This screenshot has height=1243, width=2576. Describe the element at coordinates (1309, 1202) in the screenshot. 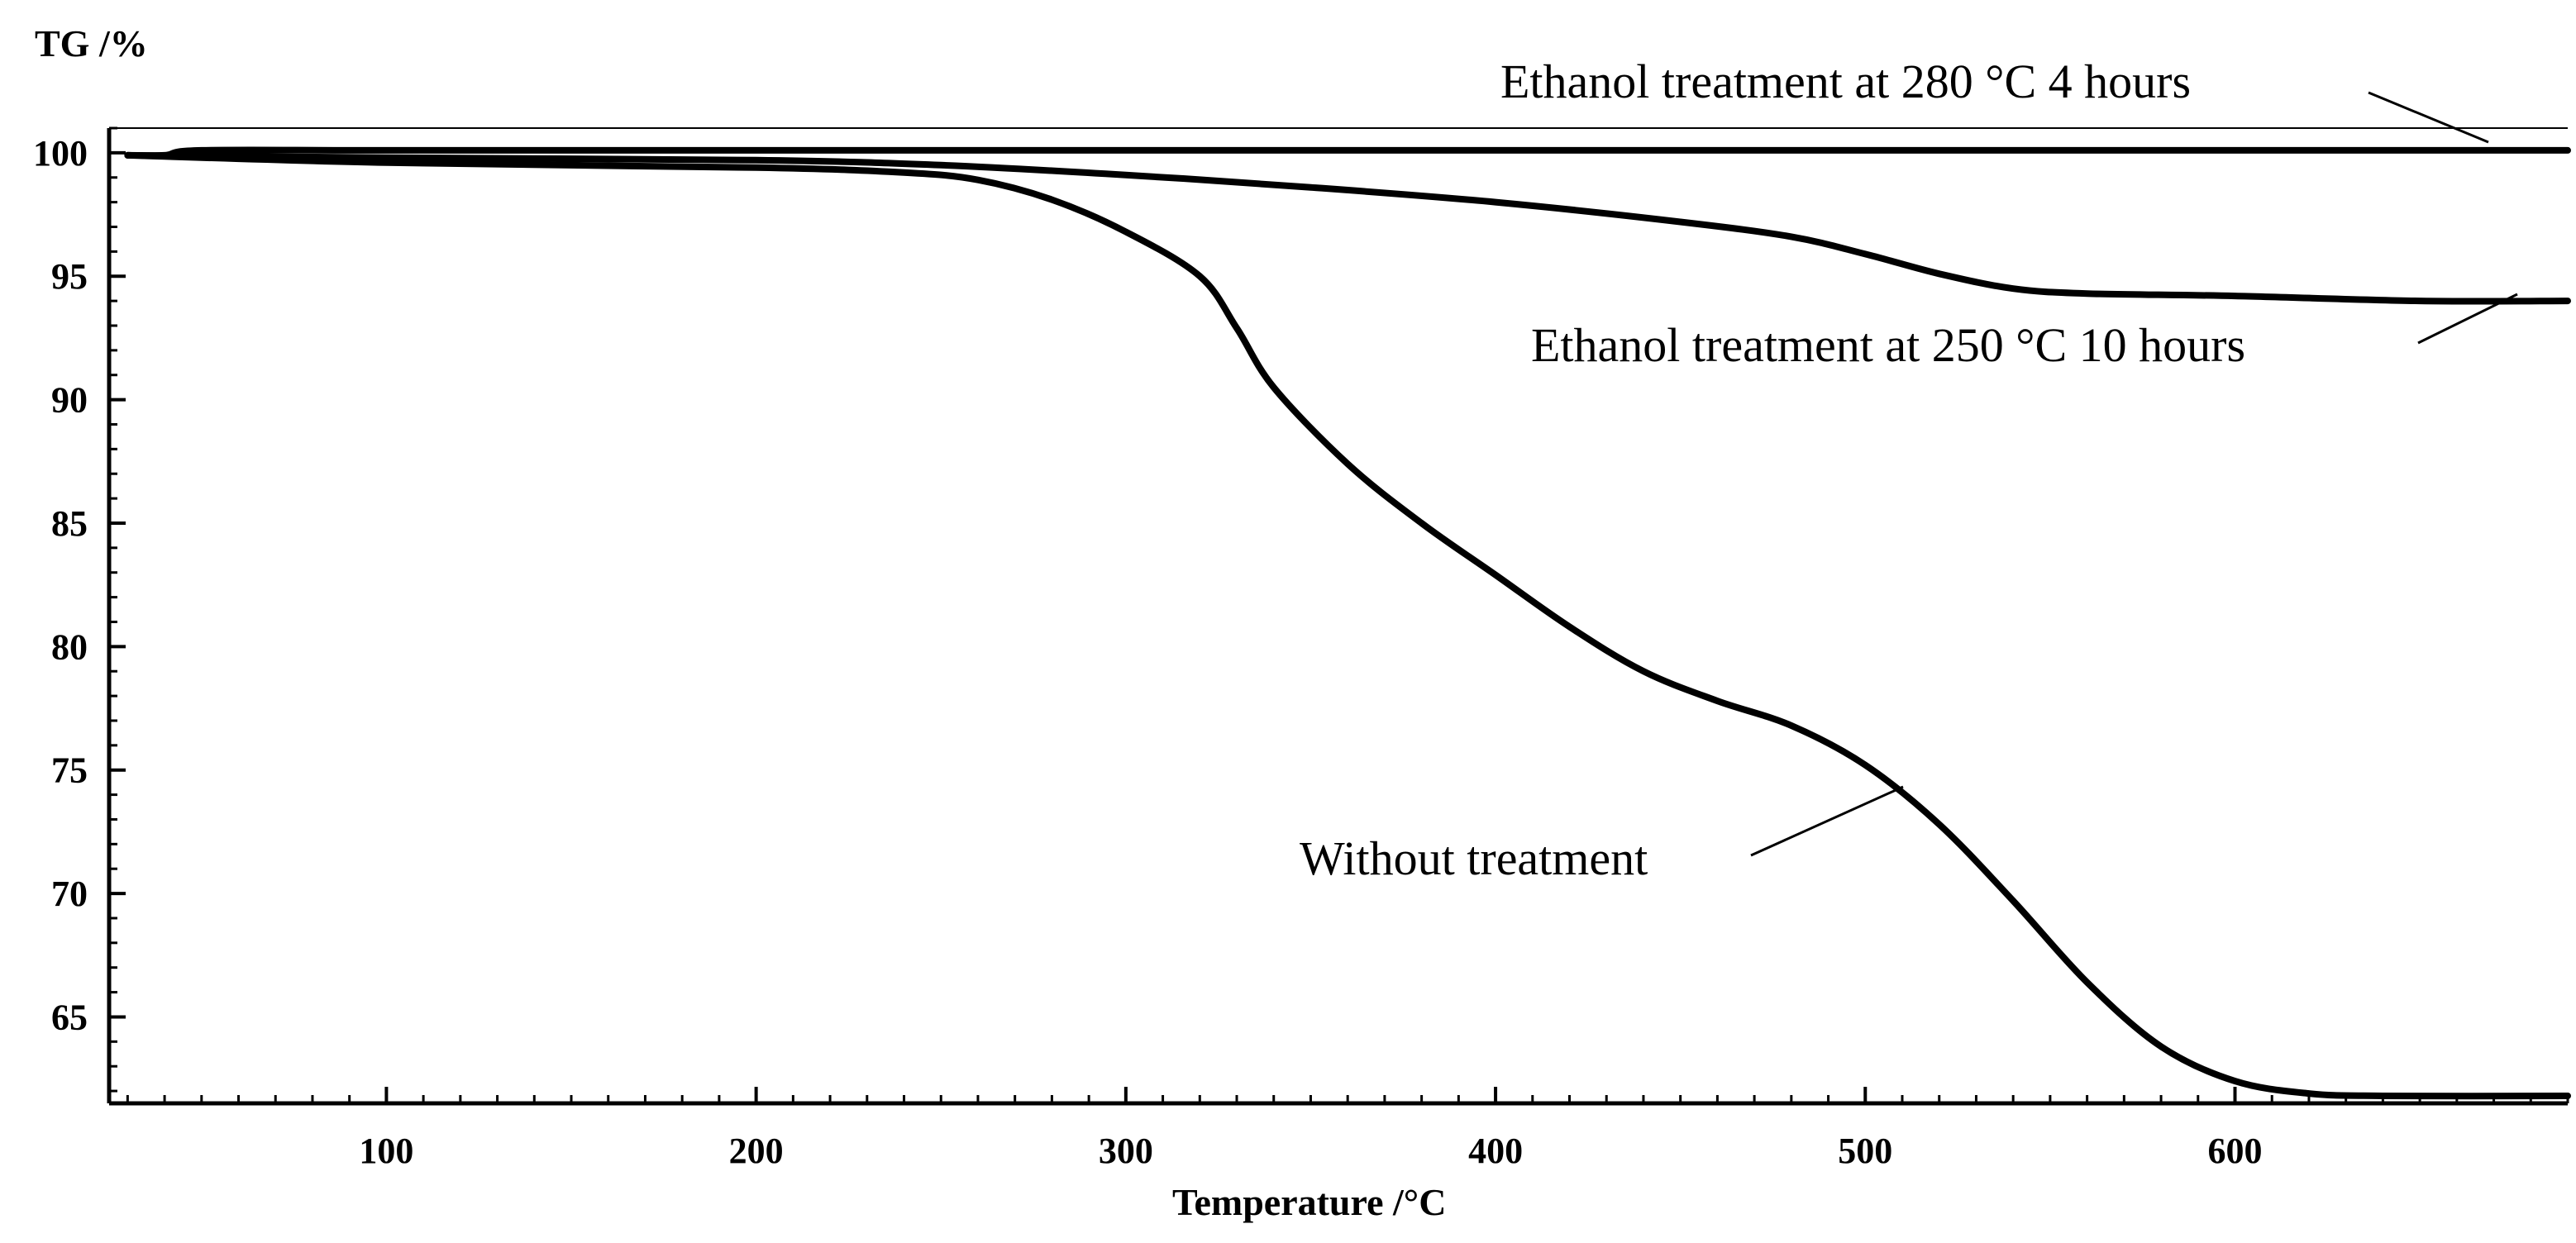

I see `x-axis-title: Temperature /°C` at that location.